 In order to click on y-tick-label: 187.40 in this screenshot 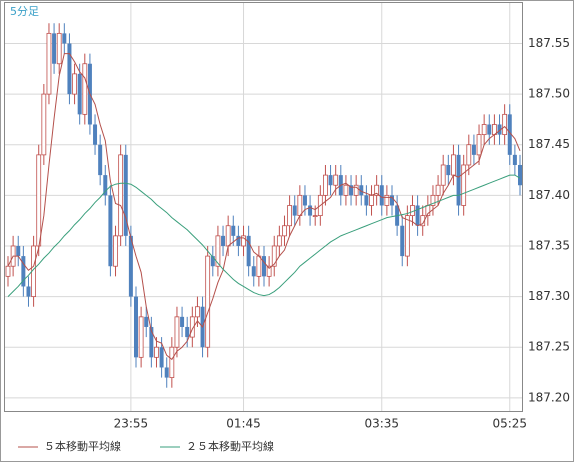, I will do `click(549, 195)`.